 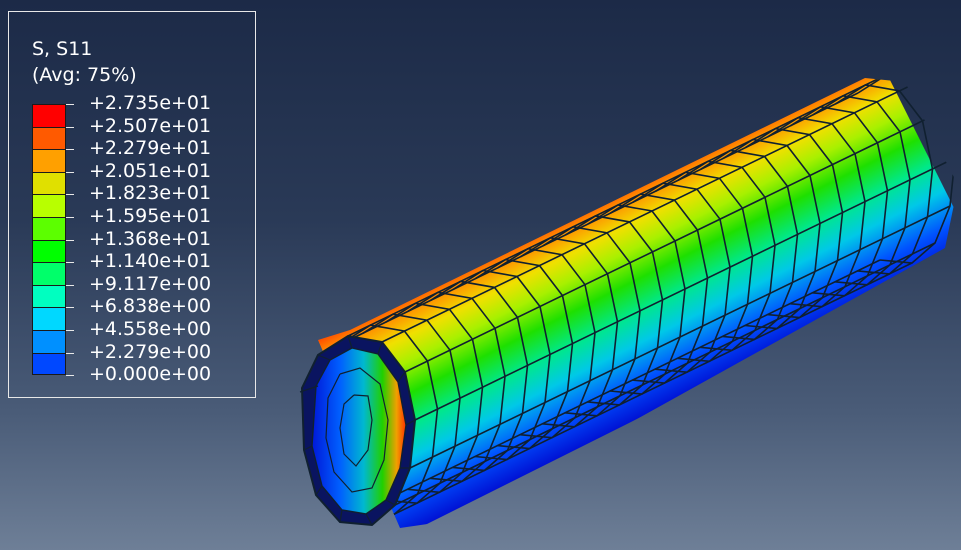 What do you see at coordinates (150, 125) in the screenshot?
I see `legend-value: +2.507e+01` at bounding box center [150, 125].